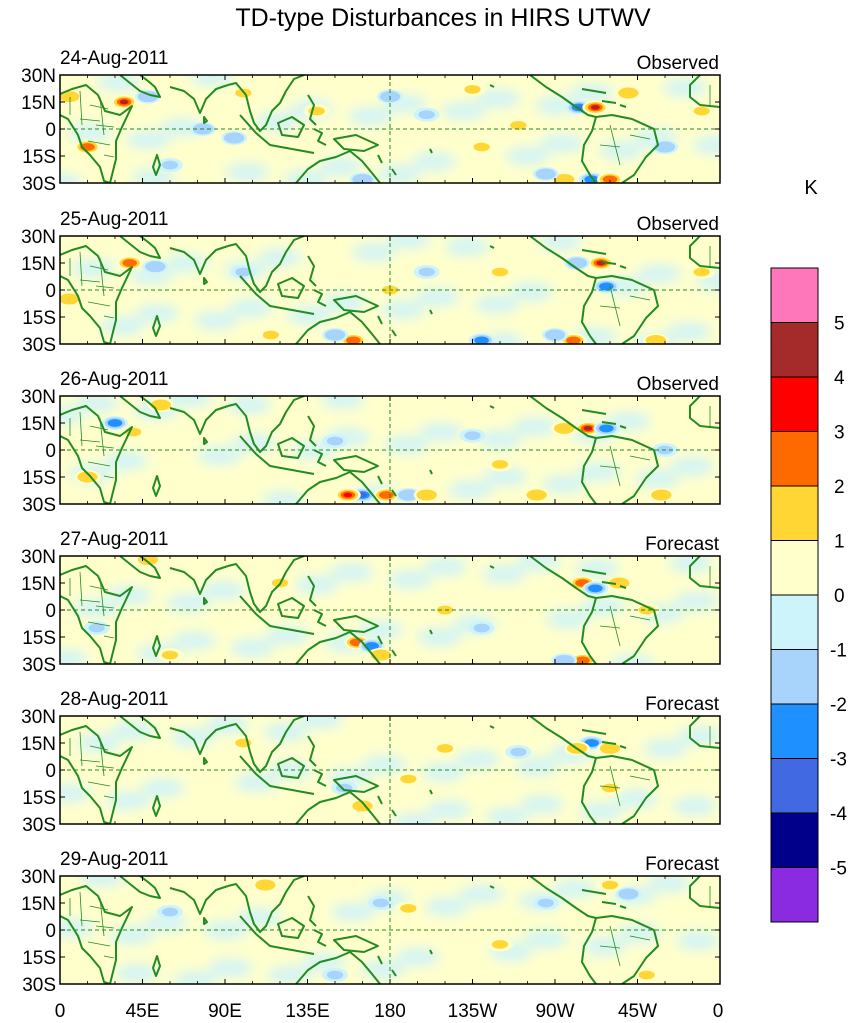 The image size is (852, 1023). Describe the element at coordinates (371, 121) in the screenshot. I see `map-panel: 30N 15N 0 15S 30S 24-Aug-2011 Observed` at that location.